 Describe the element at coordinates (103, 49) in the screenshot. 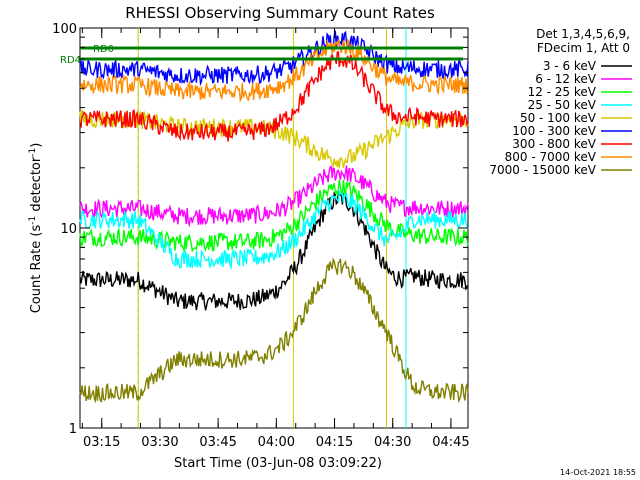

I see `annotation-label-rd0: RD0` at that location.